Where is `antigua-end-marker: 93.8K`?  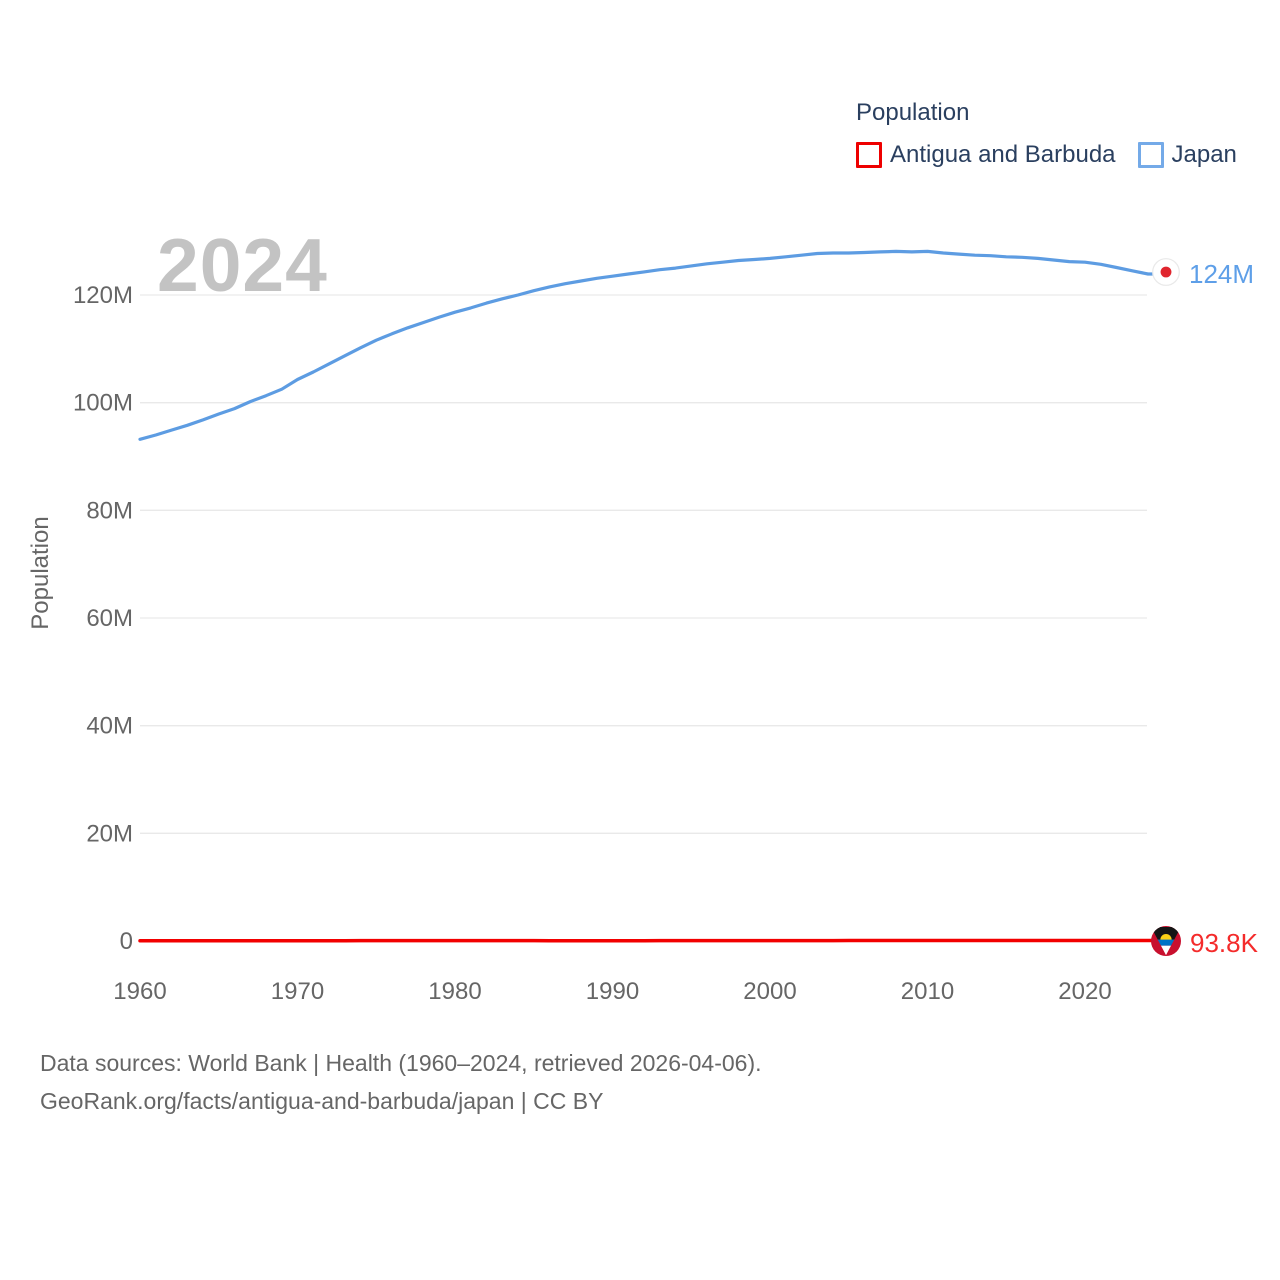 antigua-end-marker: 93.8K is located at coordinates (1204, 943).